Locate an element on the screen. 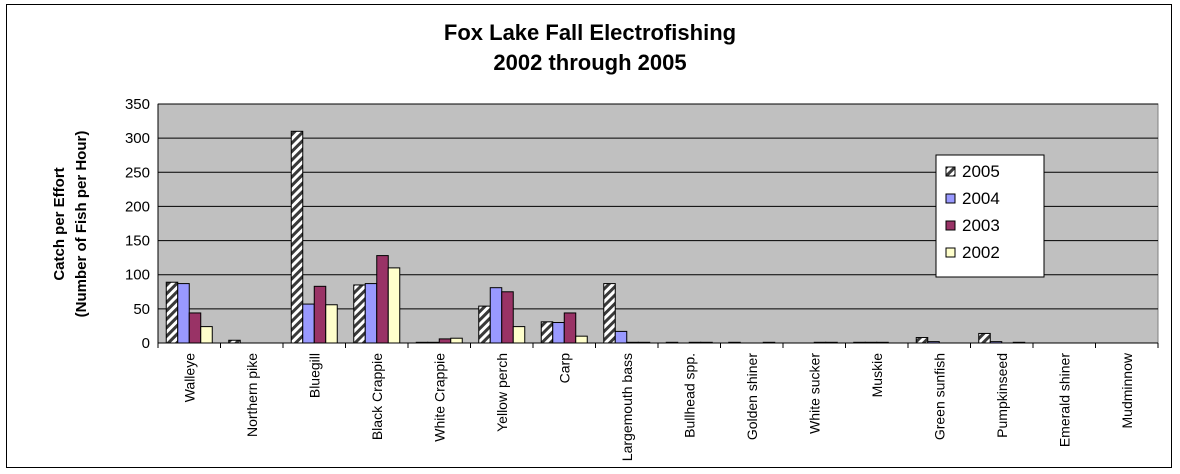 The height and width of the screenshot is (474, 1180). y-axis-label-line2: (Number of Fish per Hour) is located at coordinates (81, 224).